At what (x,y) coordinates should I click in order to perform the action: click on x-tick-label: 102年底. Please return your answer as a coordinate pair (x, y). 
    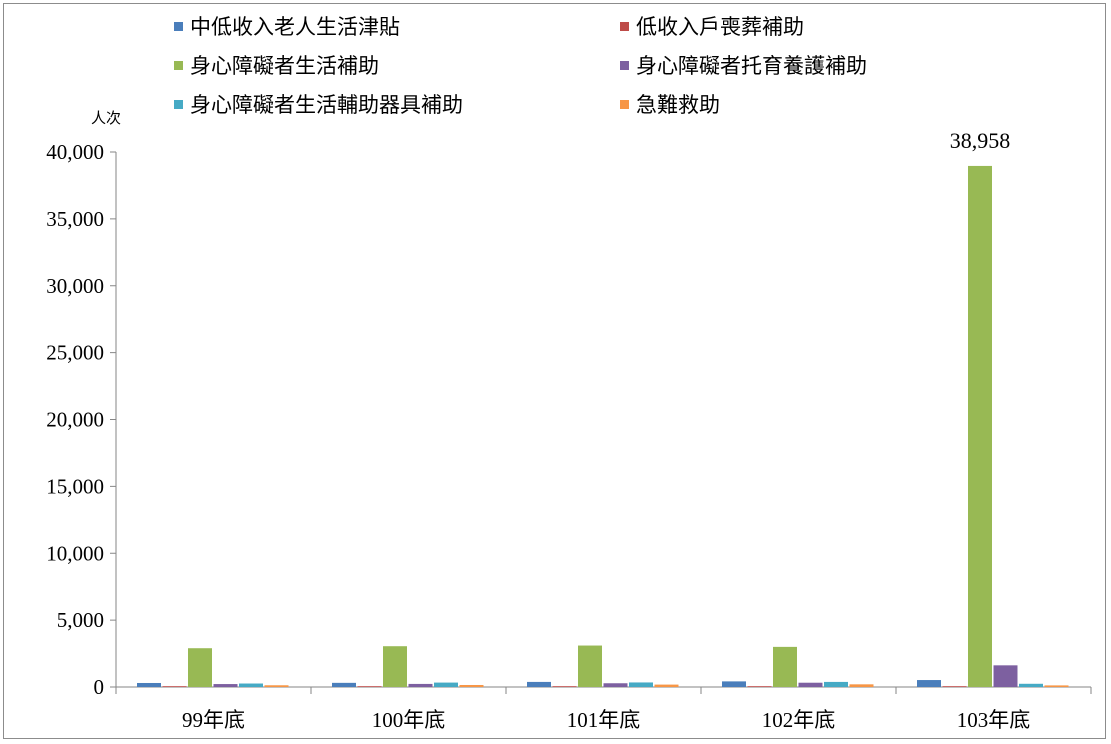
    Looking at the image, I should click on (799, 720).